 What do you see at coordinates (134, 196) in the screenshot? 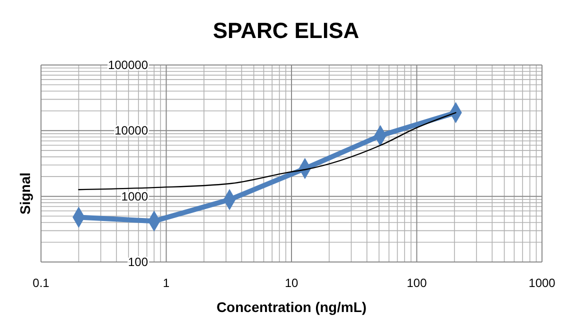
I see `y-tick-label: 1000` at bounding box center [134, 196].